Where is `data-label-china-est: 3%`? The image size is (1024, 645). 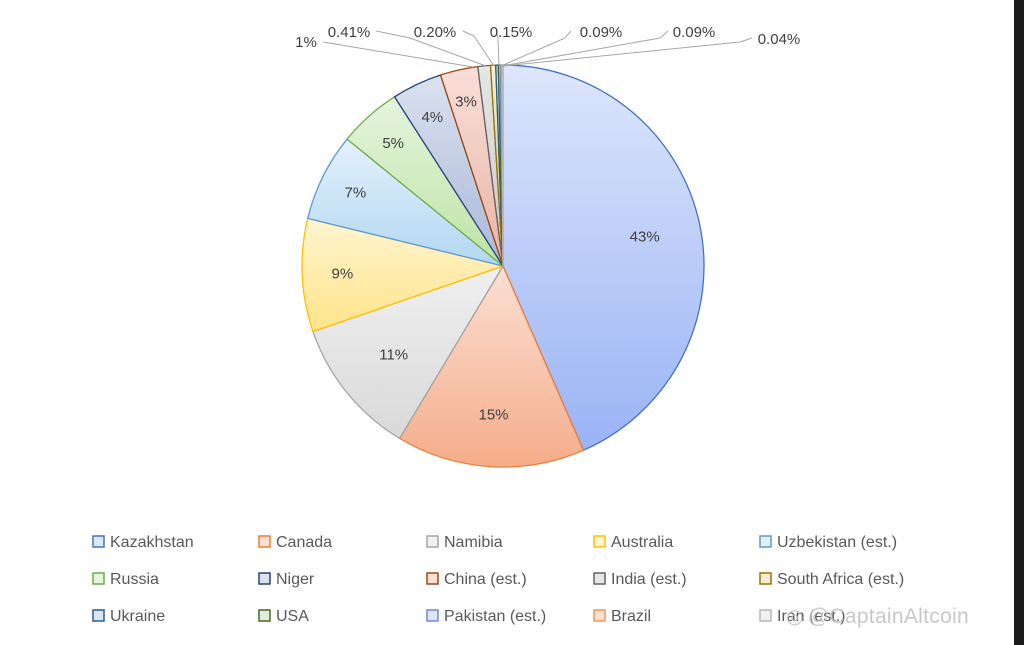
data-label-china-est: 3% is located at coordinates (466, 101).